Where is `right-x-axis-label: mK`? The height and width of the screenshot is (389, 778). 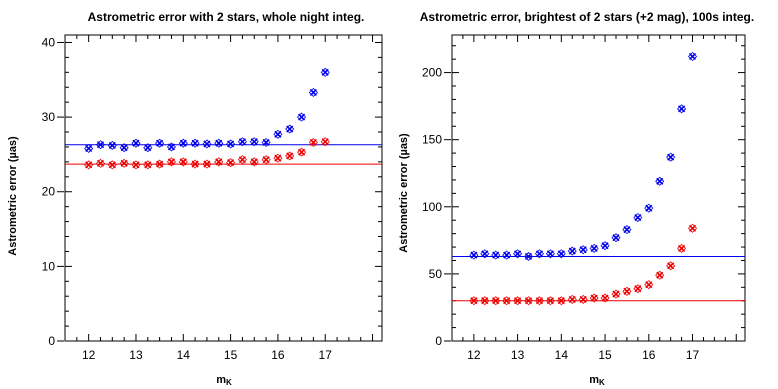
right-x-axis-label: mK is located at coordinates (597, 380).